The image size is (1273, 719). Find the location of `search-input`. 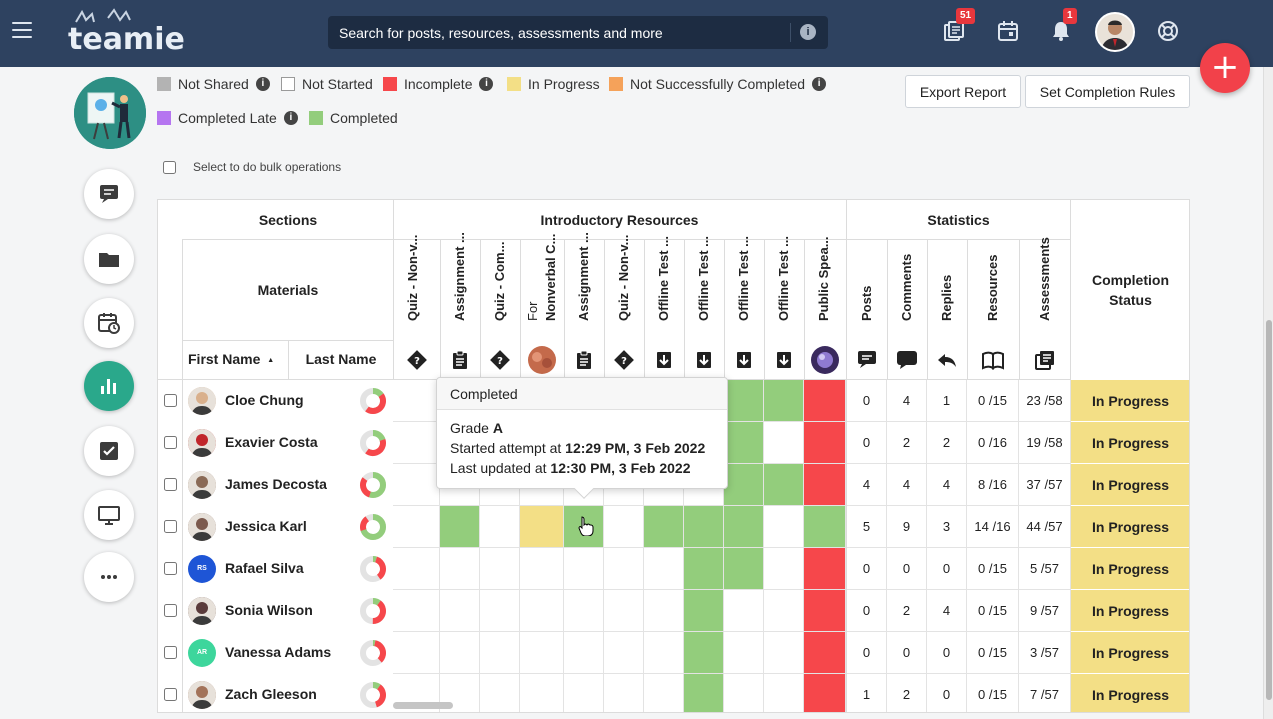

search-input is located at coordinates (558, 32).